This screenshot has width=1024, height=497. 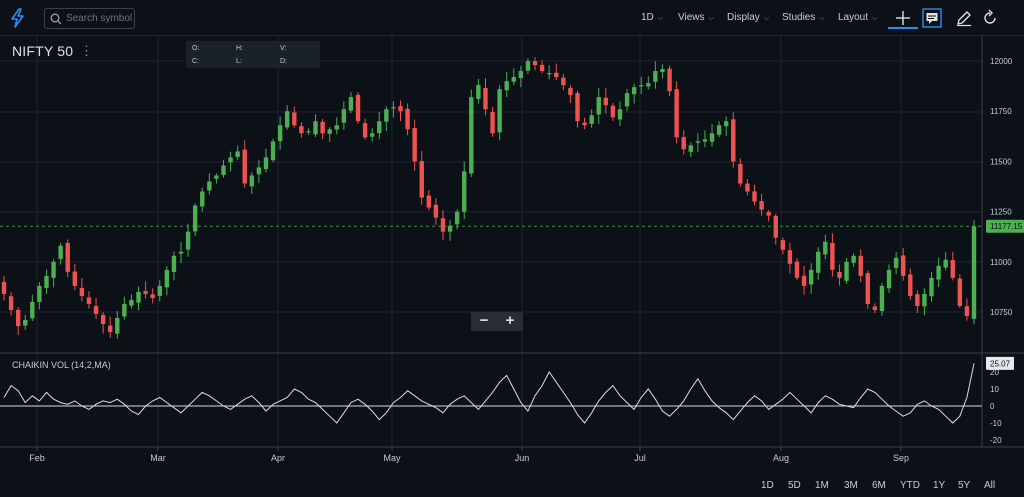 What do you see at coordinates (1001, 262) in the screenshot?
I see `price-tick-label: 11000` at bounding box center [1001, 262].